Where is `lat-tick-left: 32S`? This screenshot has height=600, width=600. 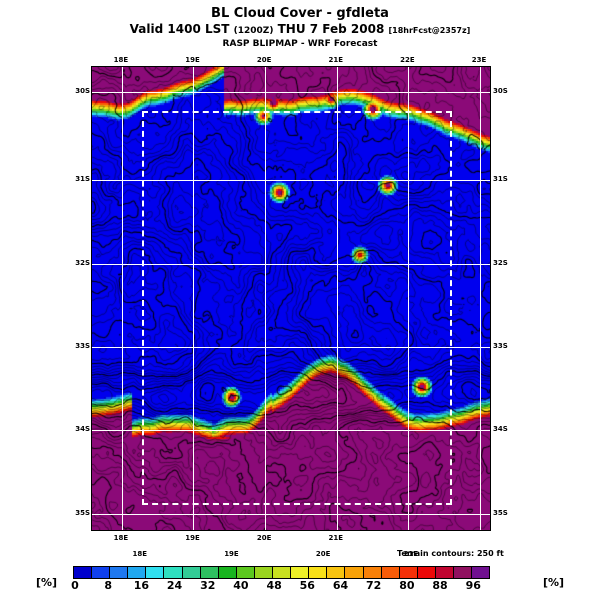 lat-tick-left: 32S is located at coordinates (82, 262).